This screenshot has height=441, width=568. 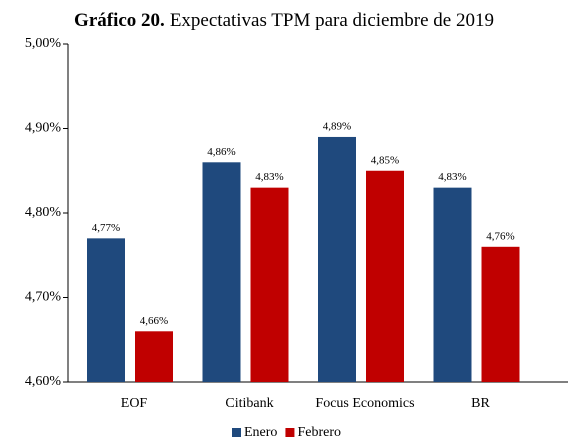 I want to click on value-label: 4,89%, so click(x=337, y=126).